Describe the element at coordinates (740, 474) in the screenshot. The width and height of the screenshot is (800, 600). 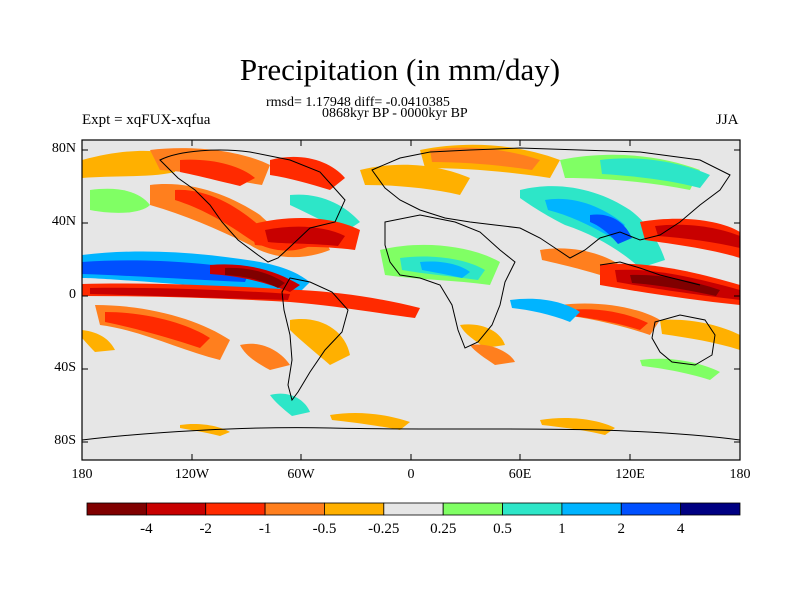
I see `lon-tick-180e: 180` at that location.